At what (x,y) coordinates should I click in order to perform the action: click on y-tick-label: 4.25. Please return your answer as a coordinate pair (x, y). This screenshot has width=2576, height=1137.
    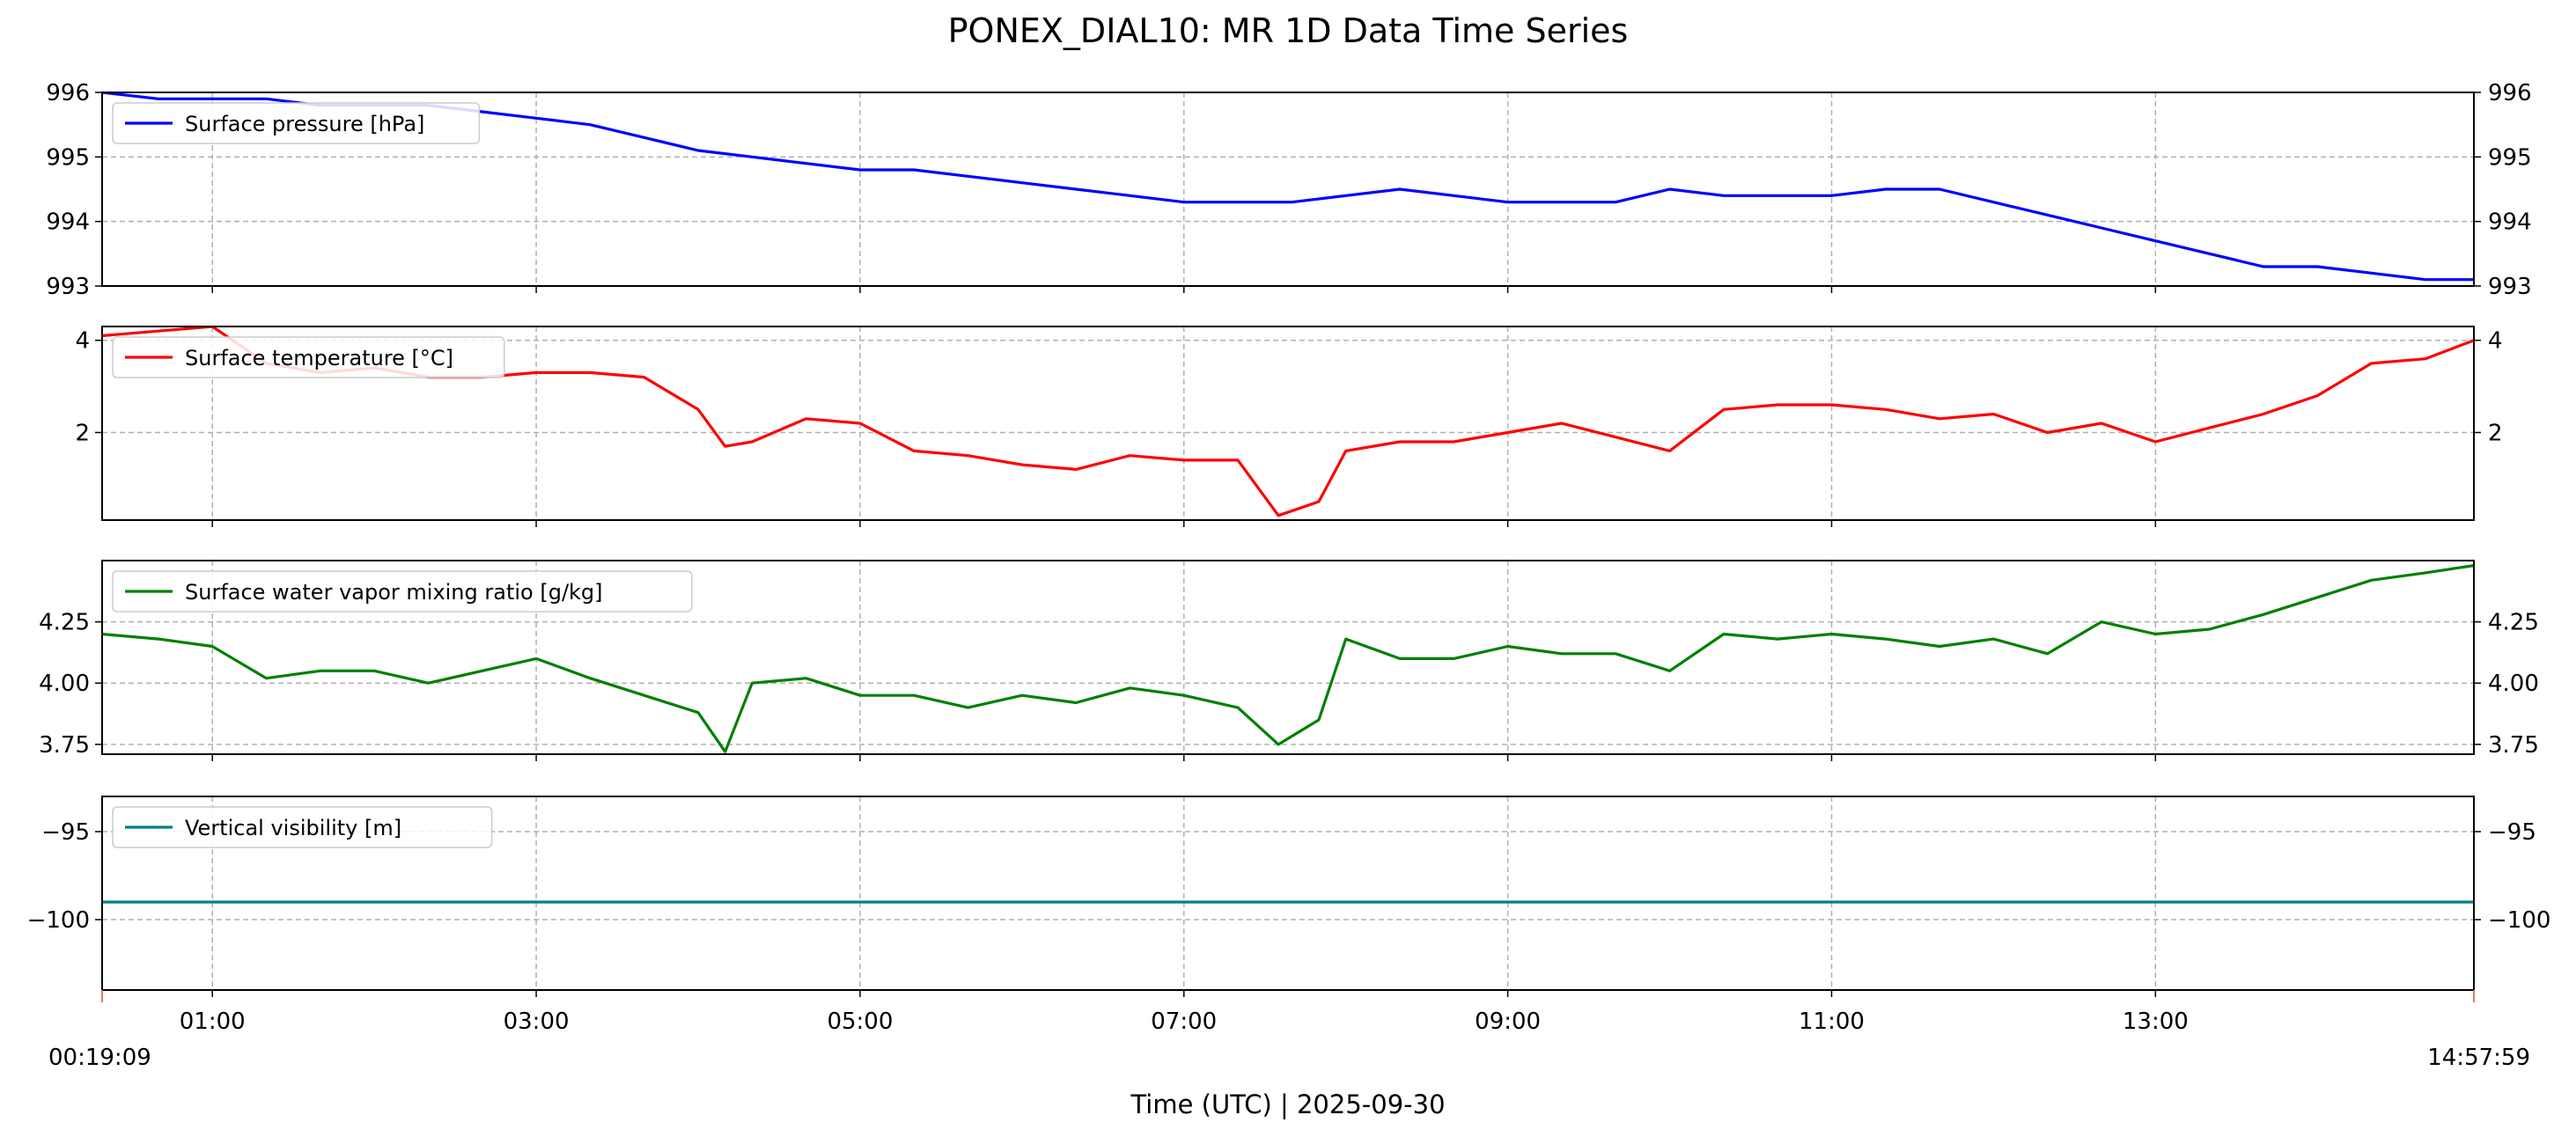
    Looking at the image, I should click on (65, 623).